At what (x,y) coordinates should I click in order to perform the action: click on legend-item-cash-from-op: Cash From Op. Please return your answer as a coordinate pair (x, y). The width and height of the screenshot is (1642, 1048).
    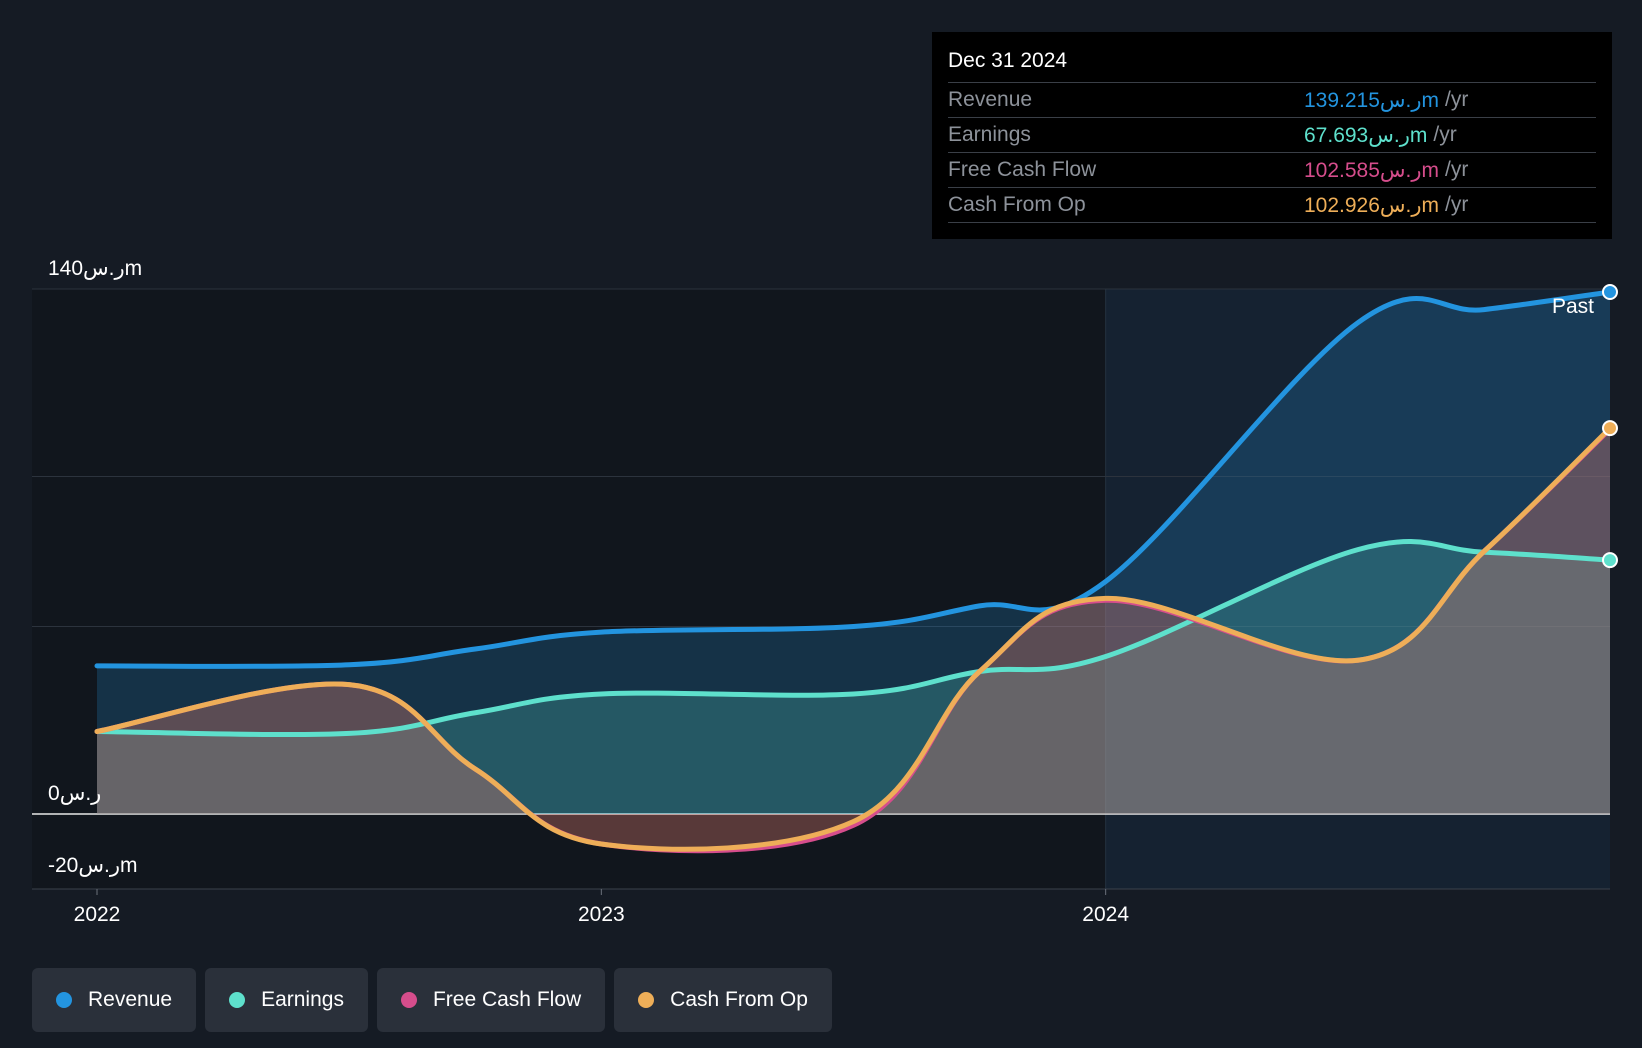
    Looking at the image, I should click on (723, 1000).